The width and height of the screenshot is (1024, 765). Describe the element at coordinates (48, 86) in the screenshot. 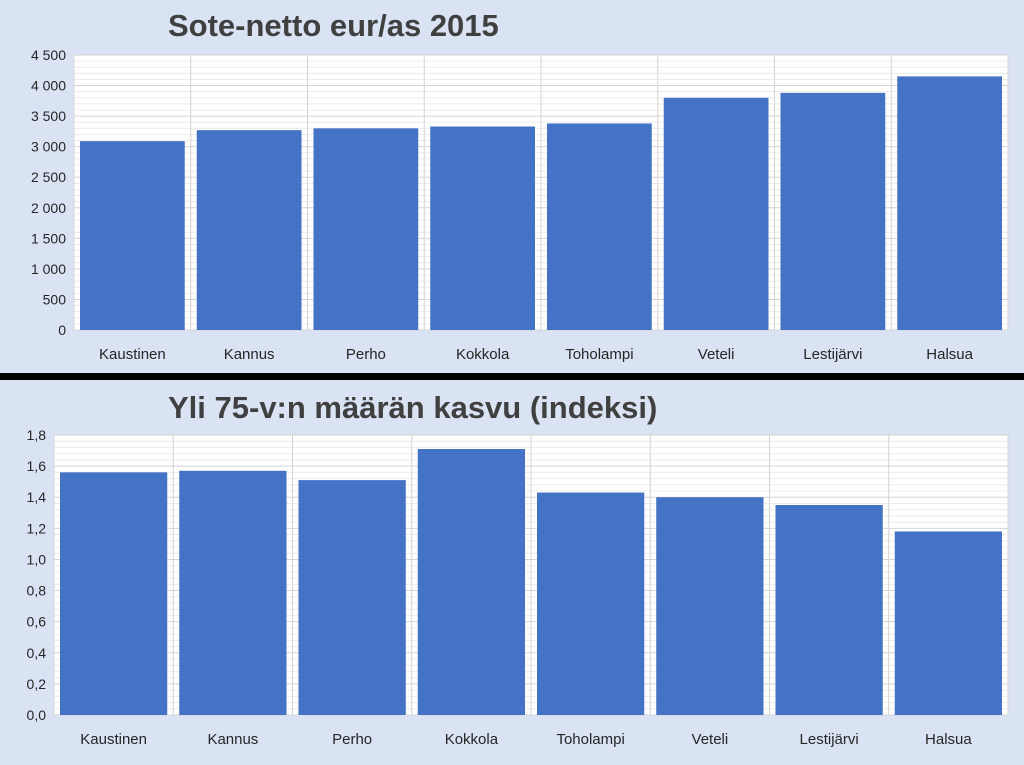

I see `y-tick-label: 4 000` at that location.